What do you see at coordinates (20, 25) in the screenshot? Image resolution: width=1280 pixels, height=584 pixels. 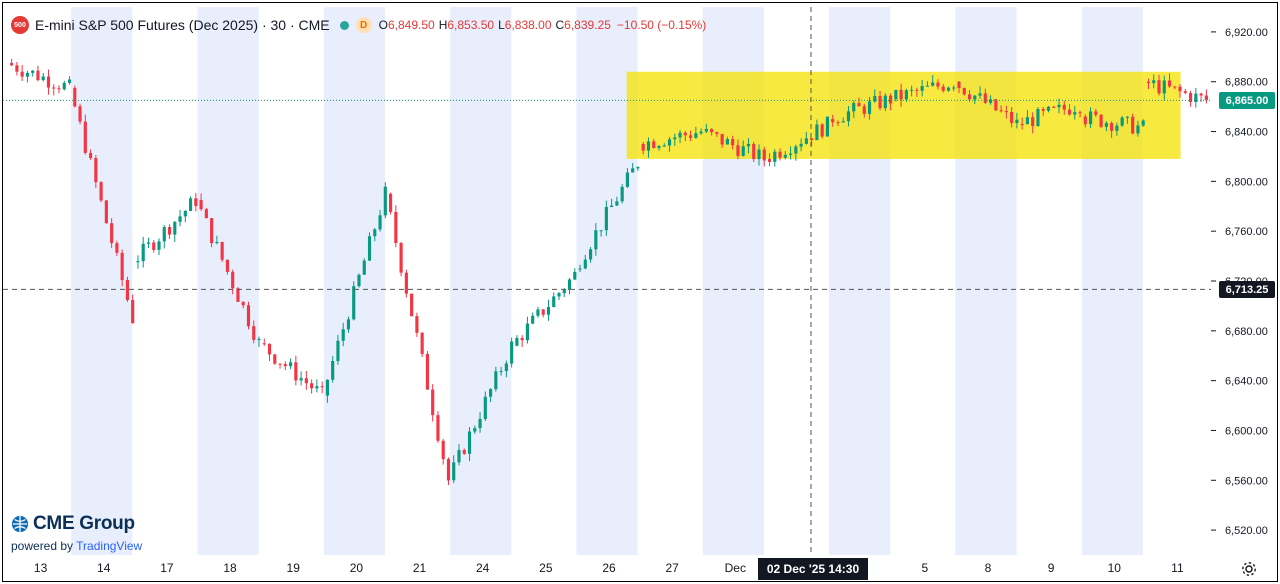 I see `symbol-badge: 500` at bounding box center [20, 25].